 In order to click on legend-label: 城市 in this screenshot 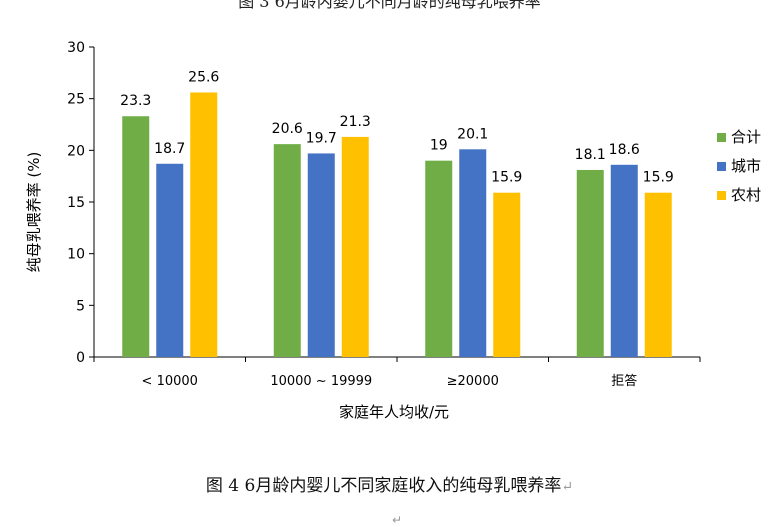, I will do `click(746, 166)`.